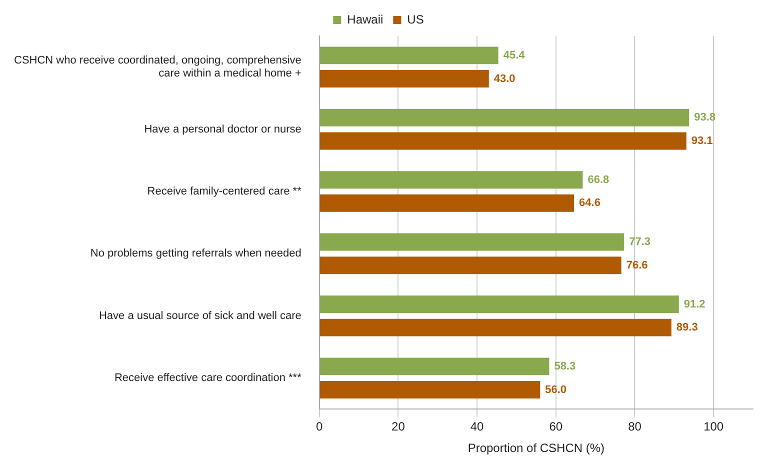 This screenshot has height=464, width=763. Describe the element at coordinates (640, 242) in the screenshot. I see `data-label: 77.3` at that location.